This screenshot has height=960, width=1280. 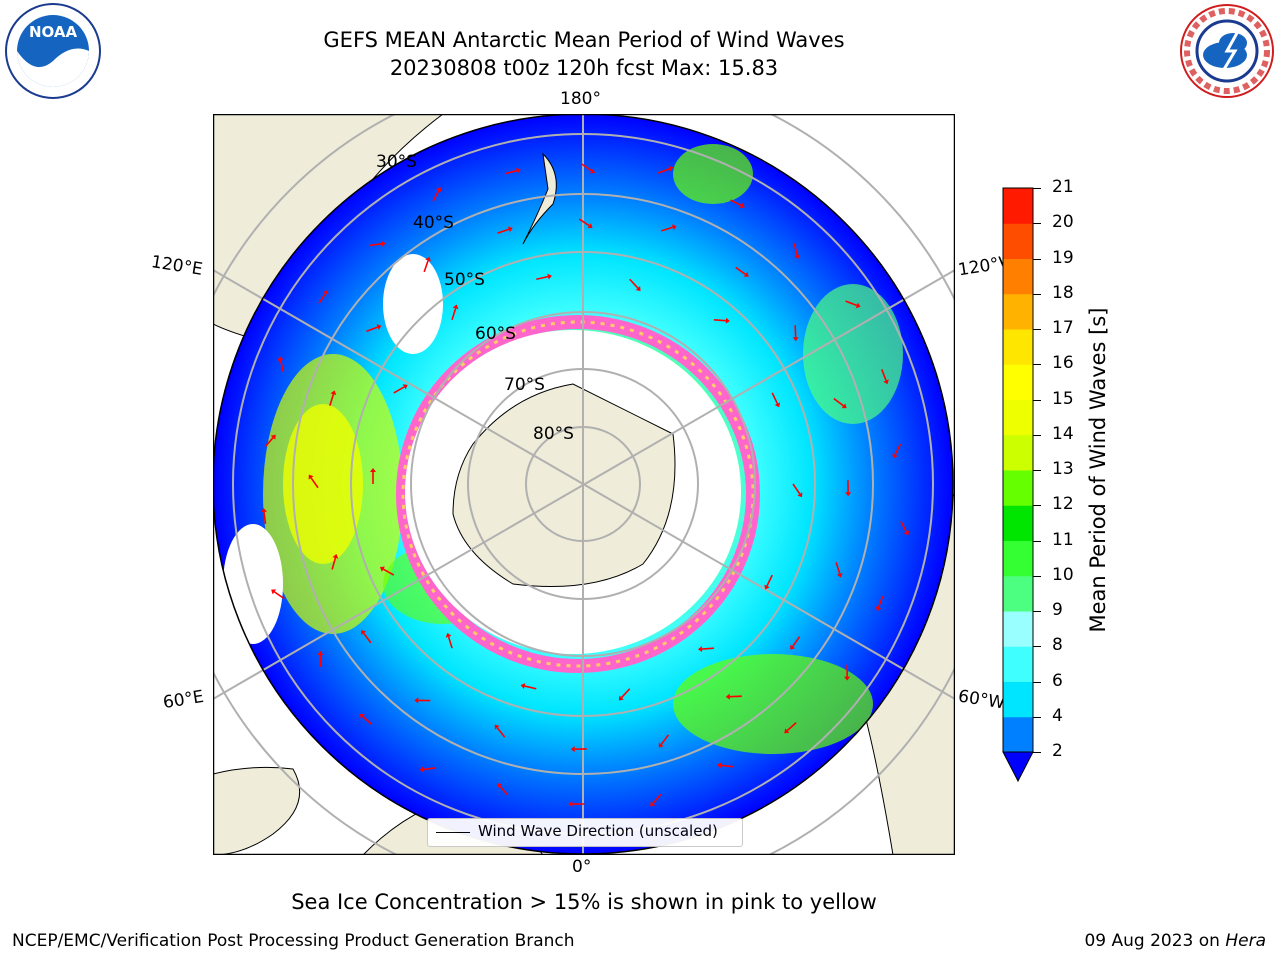 I want to click on legend-line-swatch, so click(x=453, y=832).